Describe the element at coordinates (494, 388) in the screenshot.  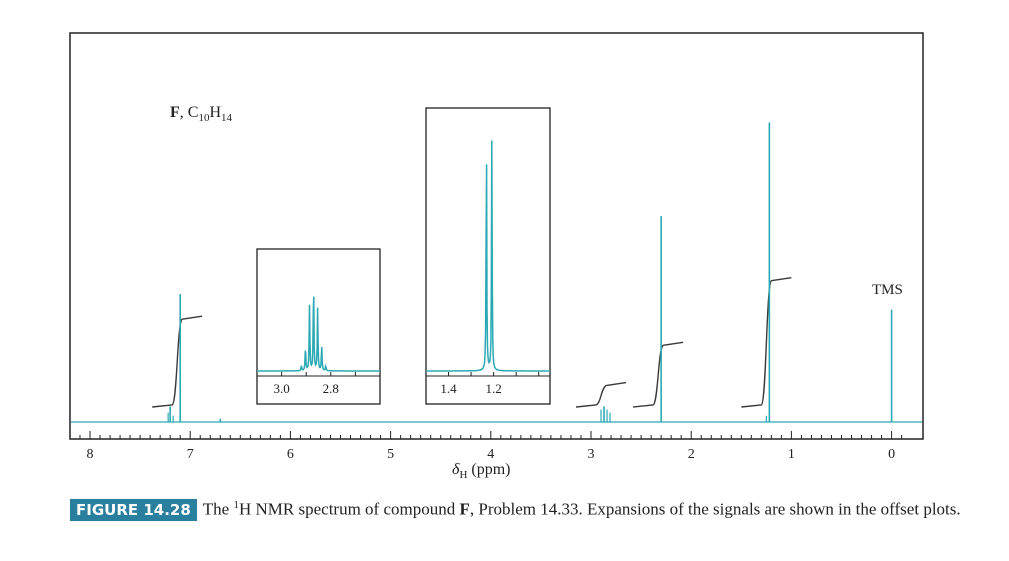
I see `inset-tick-label: 1.2` at that location.